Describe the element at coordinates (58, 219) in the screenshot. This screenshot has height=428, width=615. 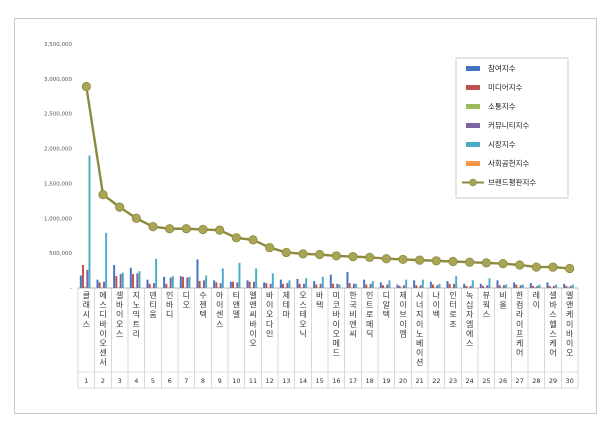
I see `y-tick-label: 1,000,000` at that location.